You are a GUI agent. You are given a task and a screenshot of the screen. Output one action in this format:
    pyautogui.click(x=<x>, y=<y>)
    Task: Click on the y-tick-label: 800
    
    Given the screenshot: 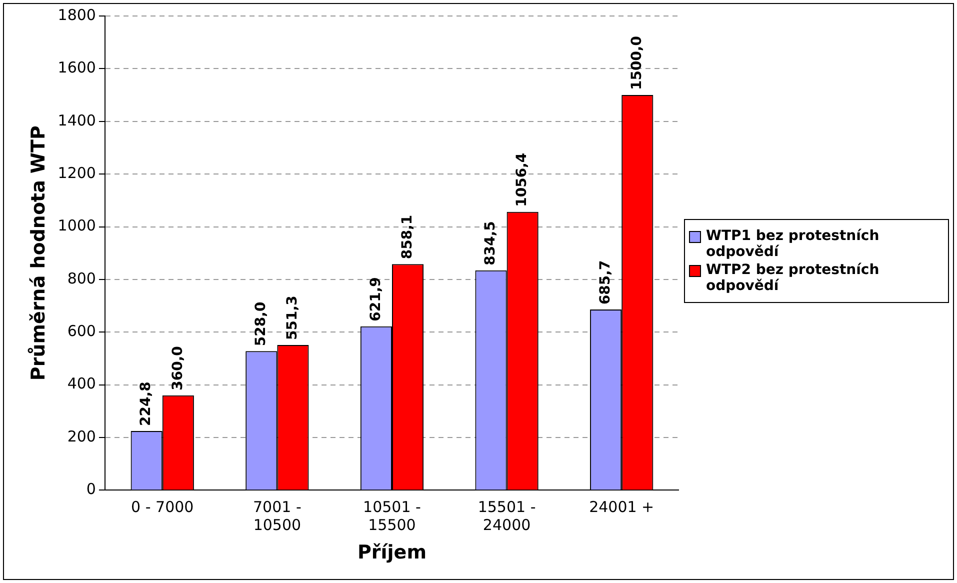 What is the action you would take?
    pyautogui.click(x=81, y=278)
    